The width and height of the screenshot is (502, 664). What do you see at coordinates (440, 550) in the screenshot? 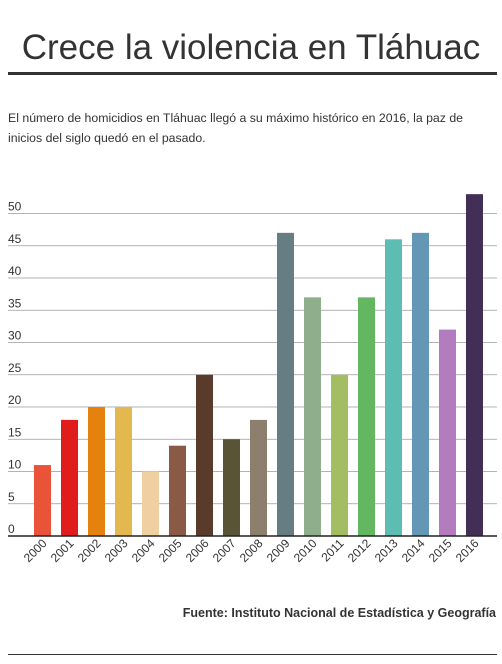
I see `x-tick-label-2015: 2015` at bounding box center [440, 550].